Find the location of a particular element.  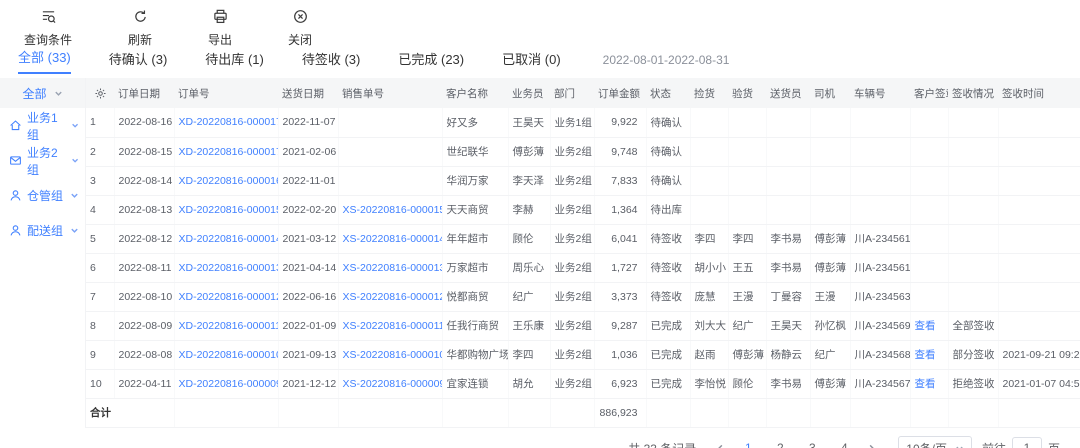

sales-no-link: XS-20220816-000010 is located at coordinates (390, 355).